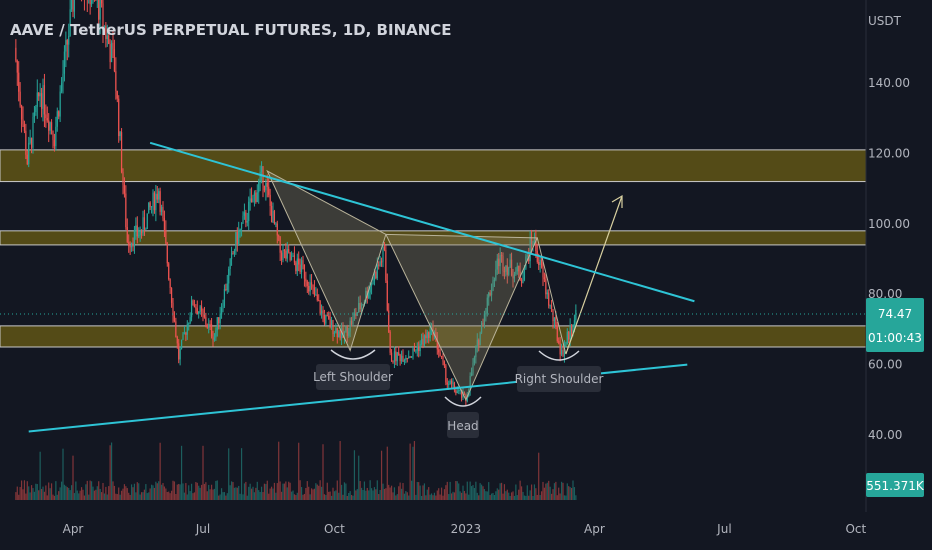 The height and width of the screenshot is (550, 932). I want to click on label-head: Head, so click(463, 425).